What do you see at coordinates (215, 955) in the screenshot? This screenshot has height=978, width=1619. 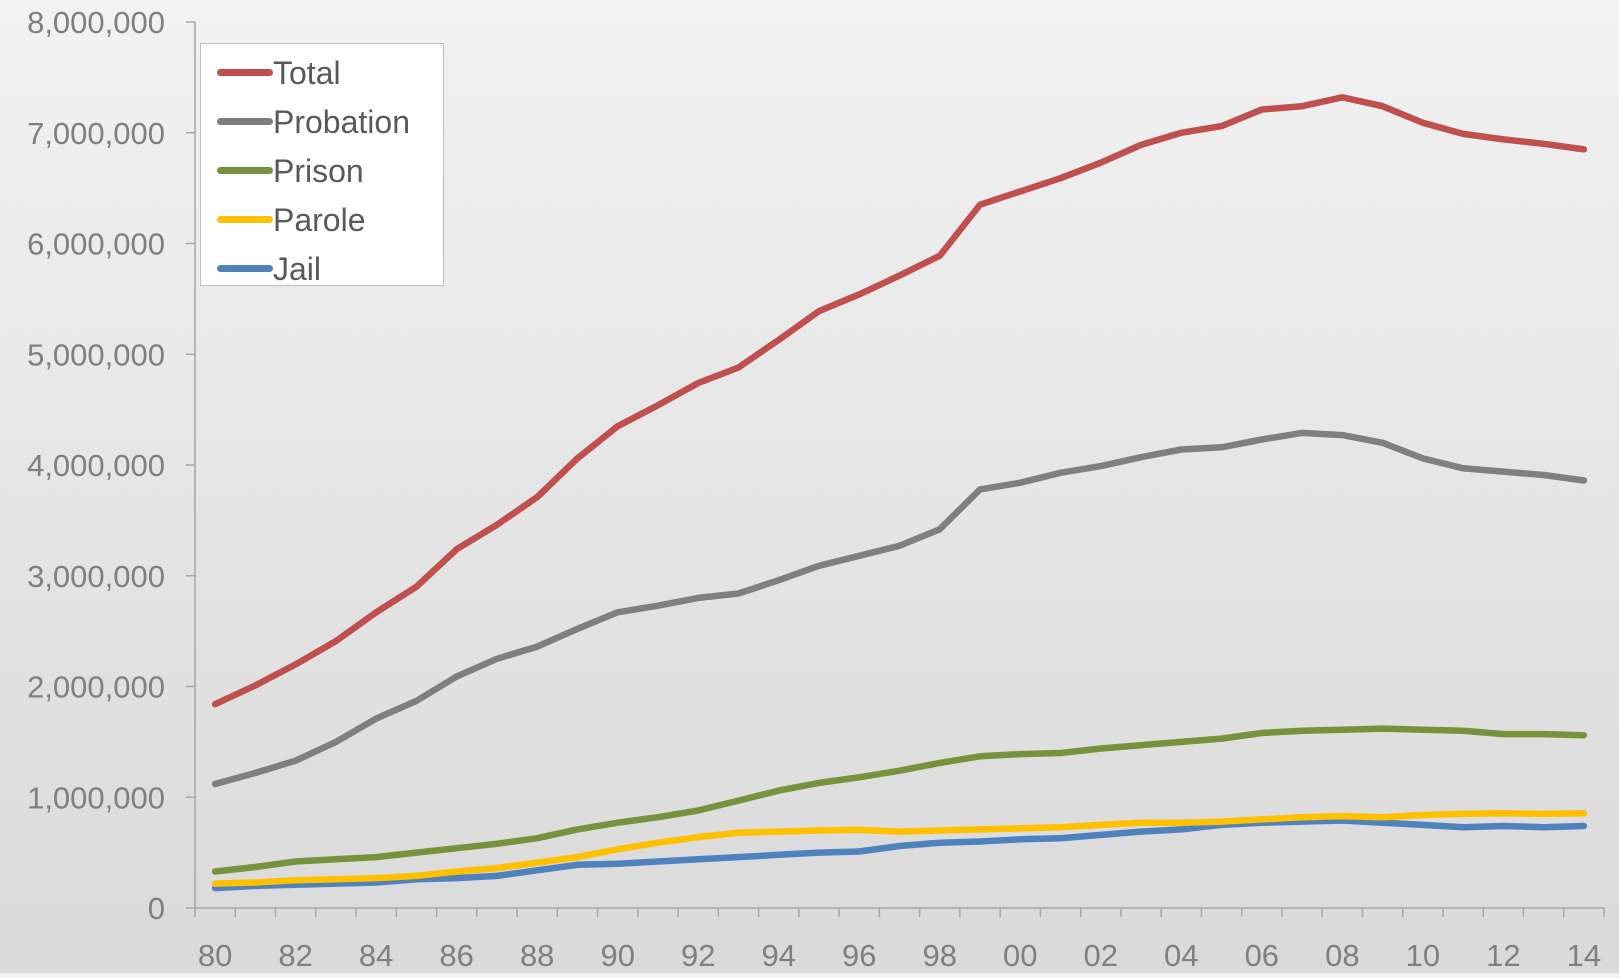 I see `x-tick-label: 80` at bounding box center [215, 955].